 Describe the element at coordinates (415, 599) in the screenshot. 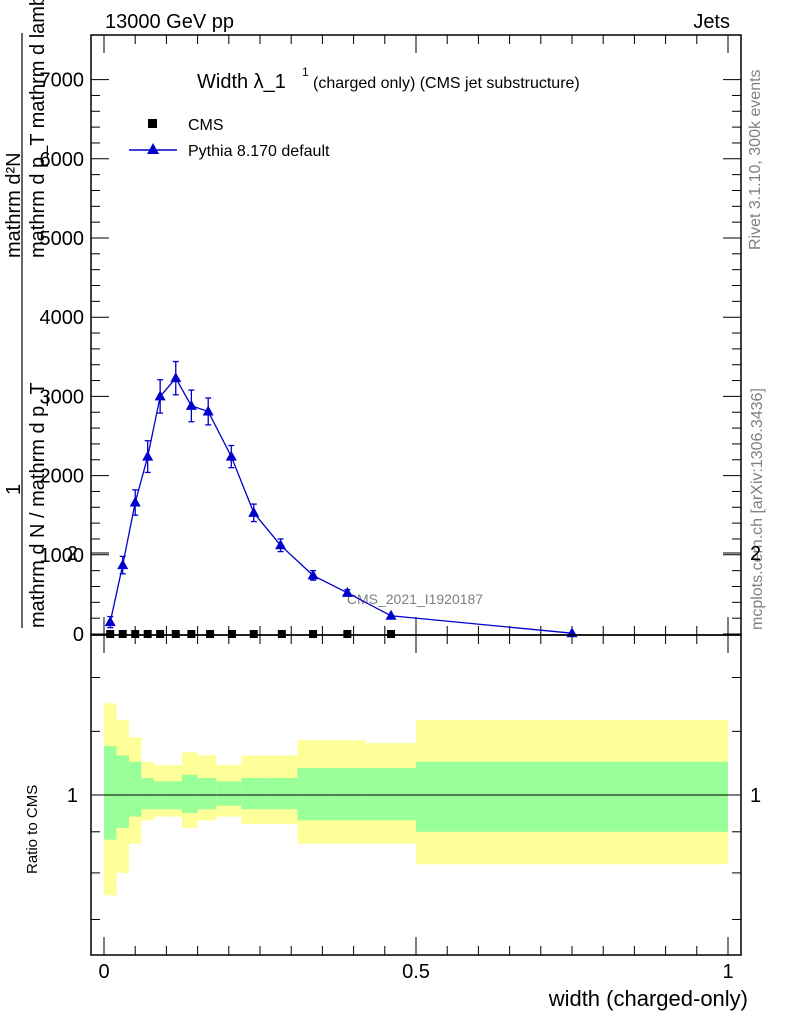

I see `analysis-watermark: CMS_2021_I1920187` at that location.